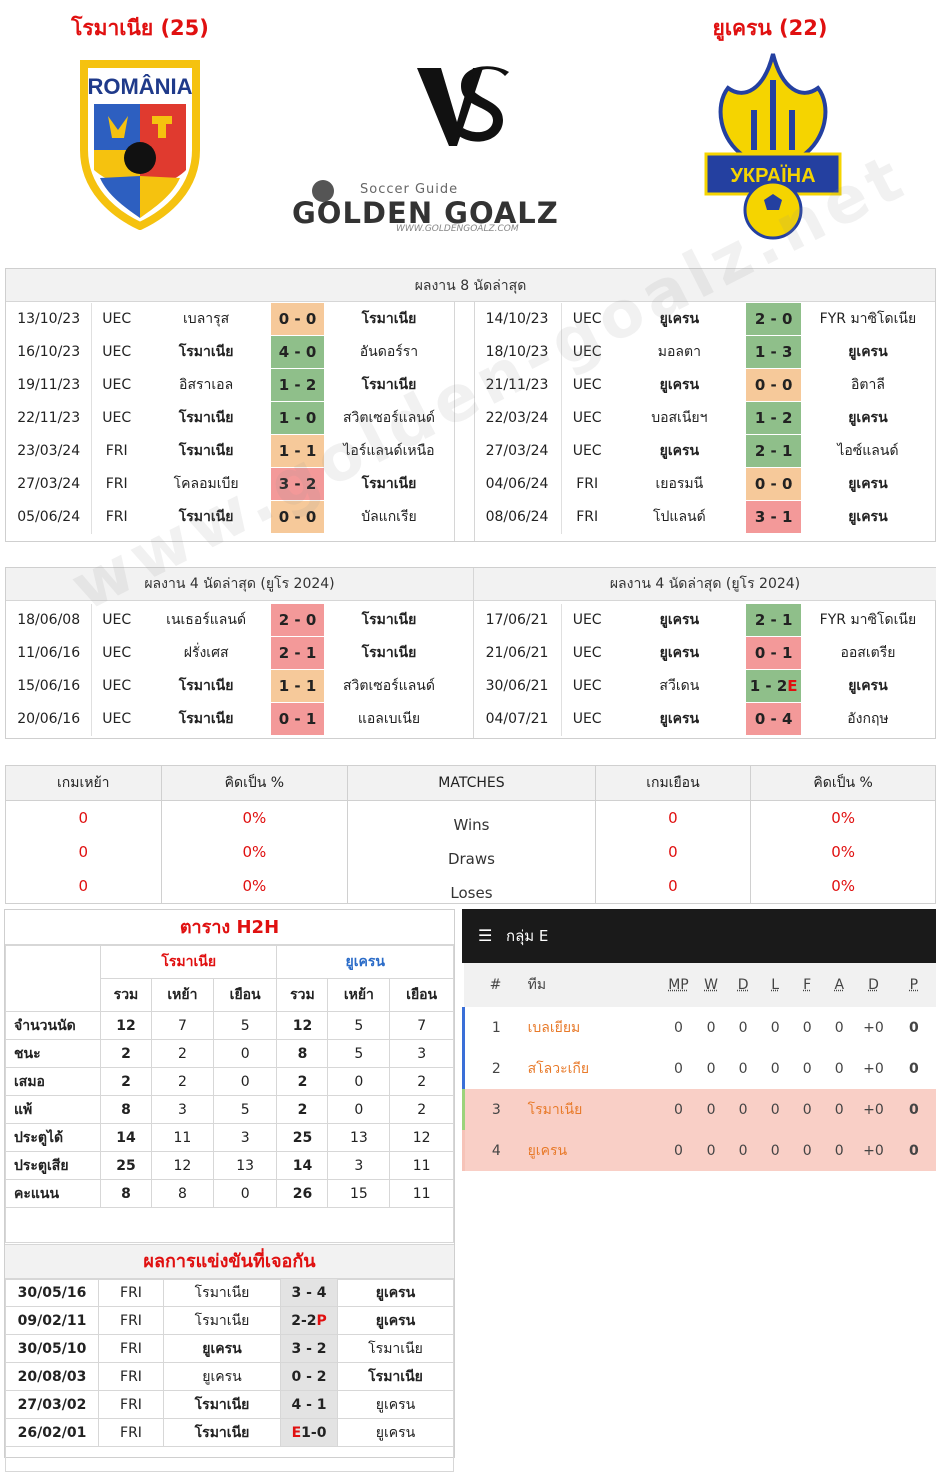 The width and height of the screenshot is (939, 1472). What do you see at coordinates (126, 1081) in the screenshot?
I see `h2h-value: 2` at bounding box center [126, 1081].